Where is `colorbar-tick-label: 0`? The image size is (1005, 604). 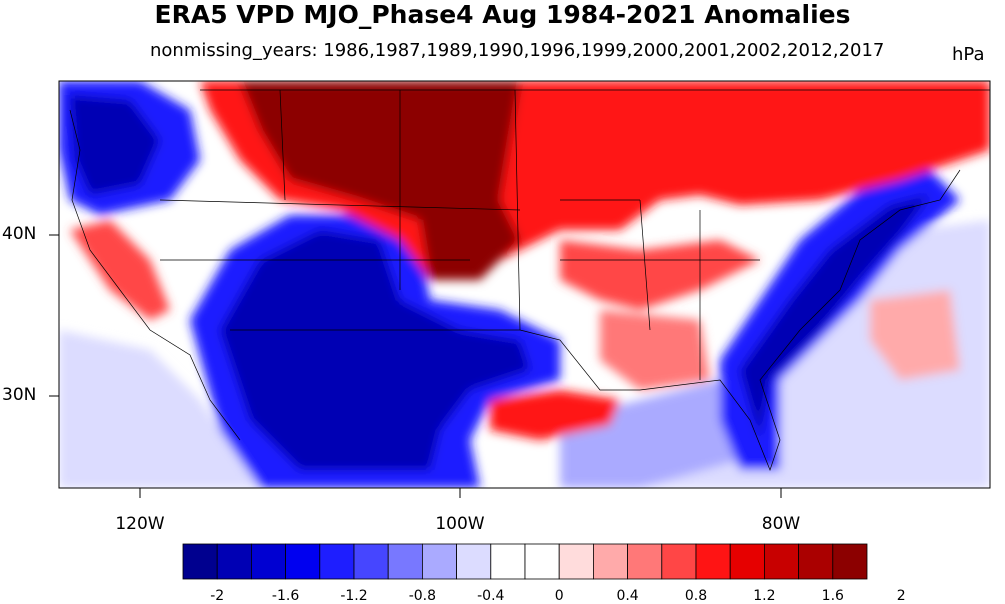
colorbar-tick-label: 0 is located at coordinates (559, 596).